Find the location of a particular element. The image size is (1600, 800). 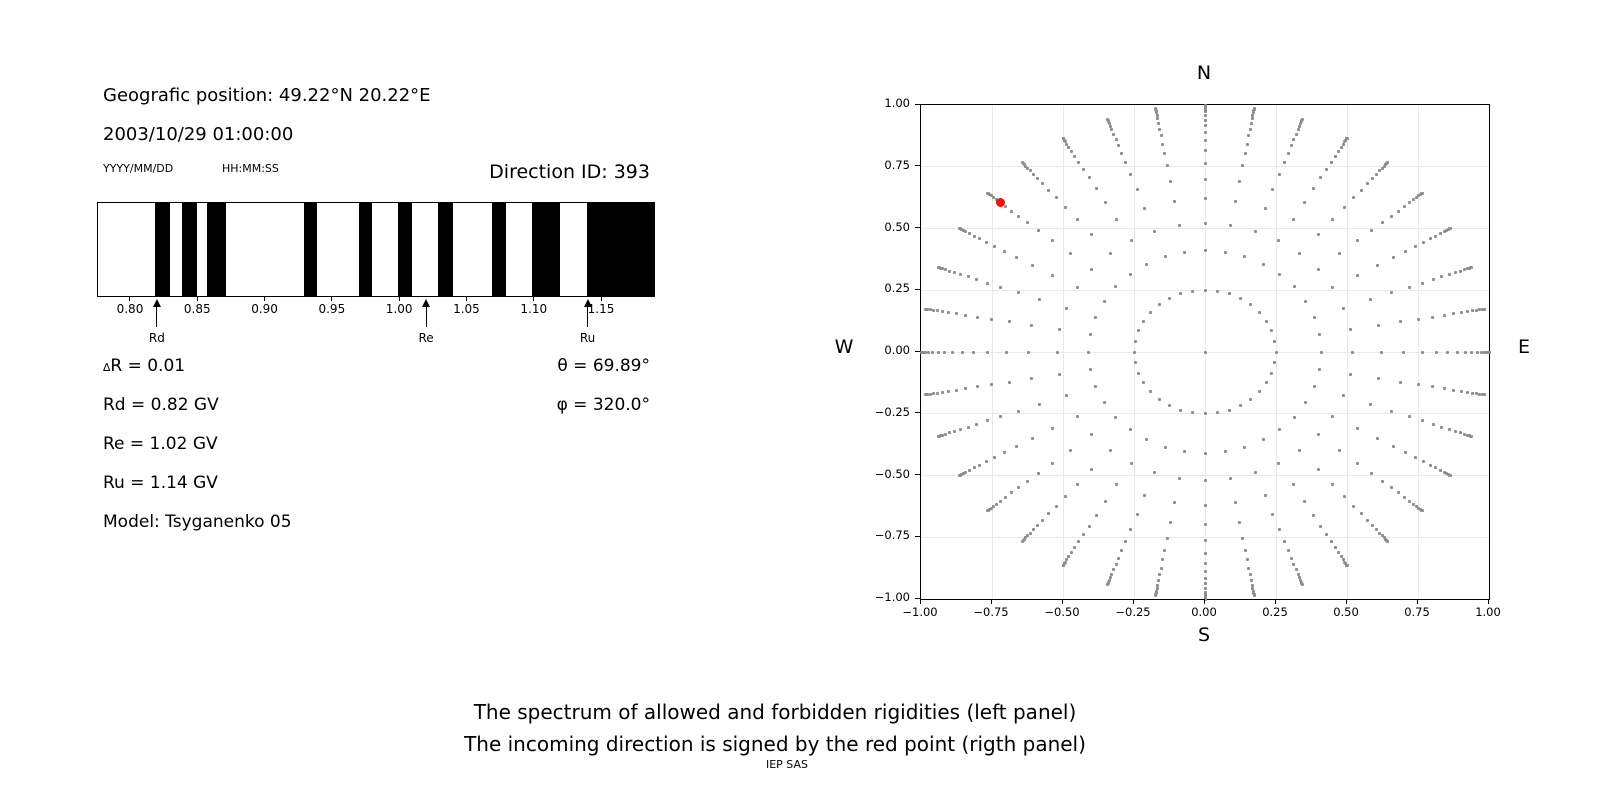

caption-credit: IEP SAS is located at coordinates (787, 764).